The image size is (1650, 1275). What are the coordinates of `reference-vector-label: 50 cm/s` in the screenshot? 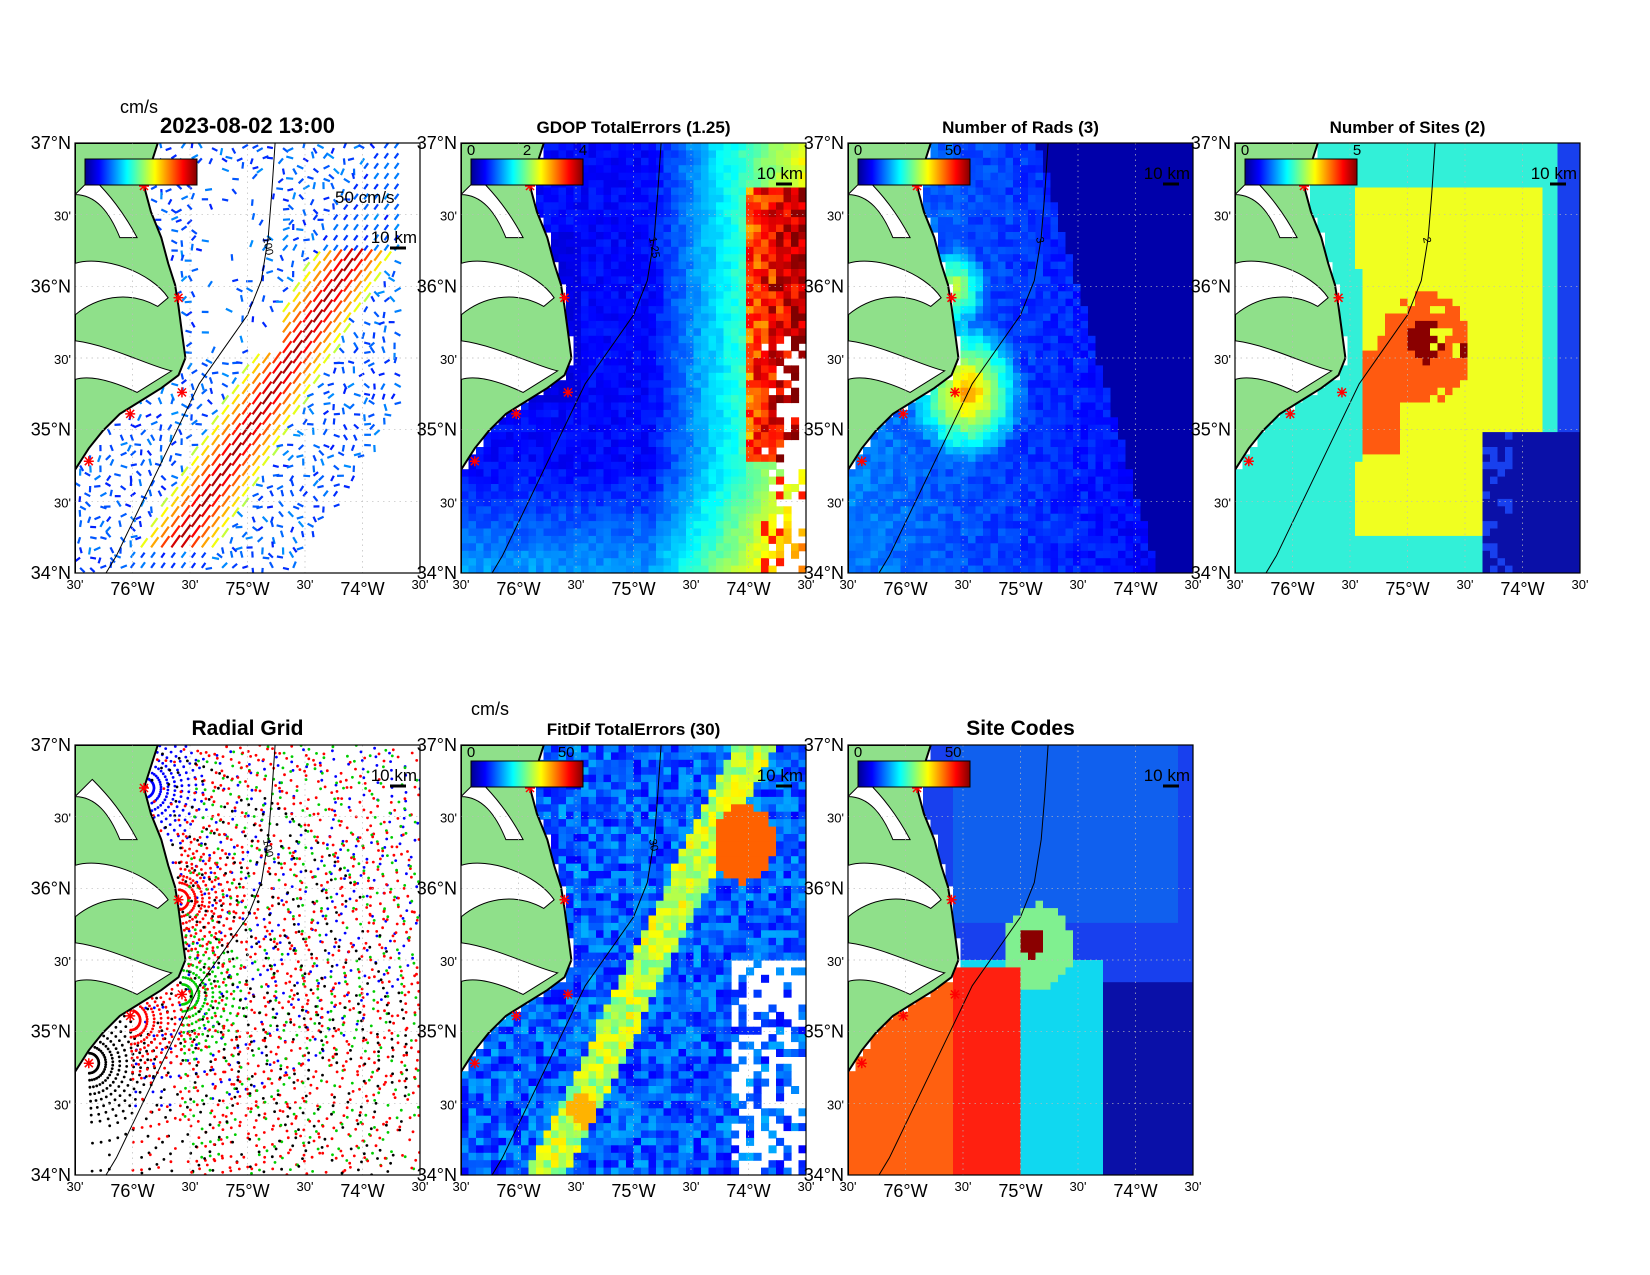 It's located at (365, 197).